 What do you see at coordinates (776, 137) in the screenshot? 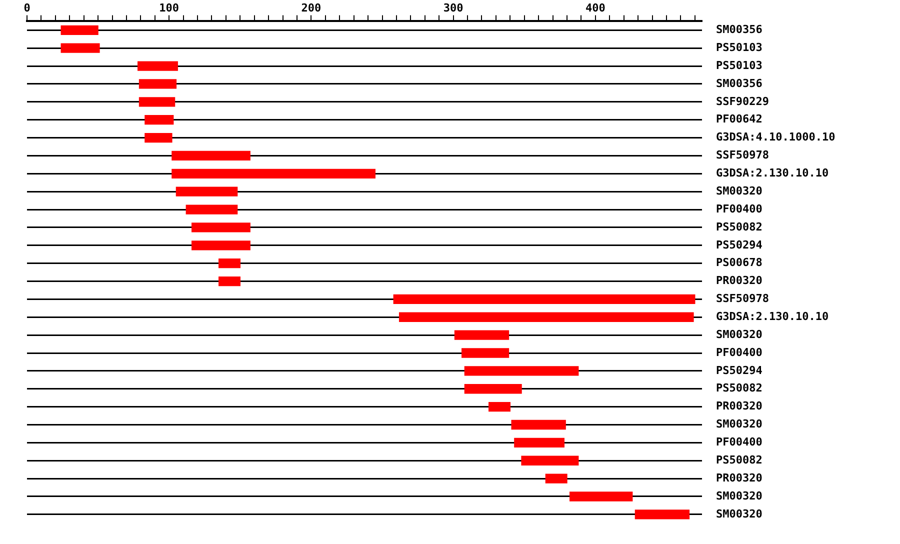
I see `y-tick-label: G3DSA:4.10.1000.10` at bounding box center [776, 137].